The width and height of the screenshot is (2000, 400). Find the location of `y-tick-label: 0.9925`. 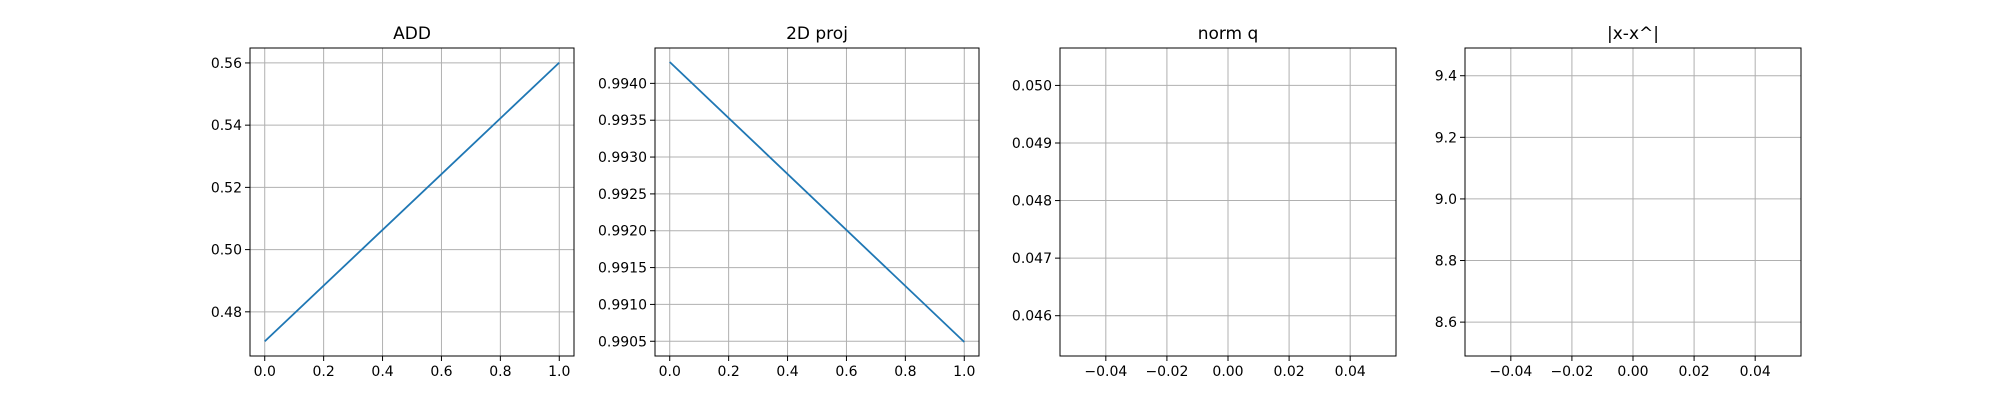

y-tick-label: 0.9925 is located at coordinates (622, 195).